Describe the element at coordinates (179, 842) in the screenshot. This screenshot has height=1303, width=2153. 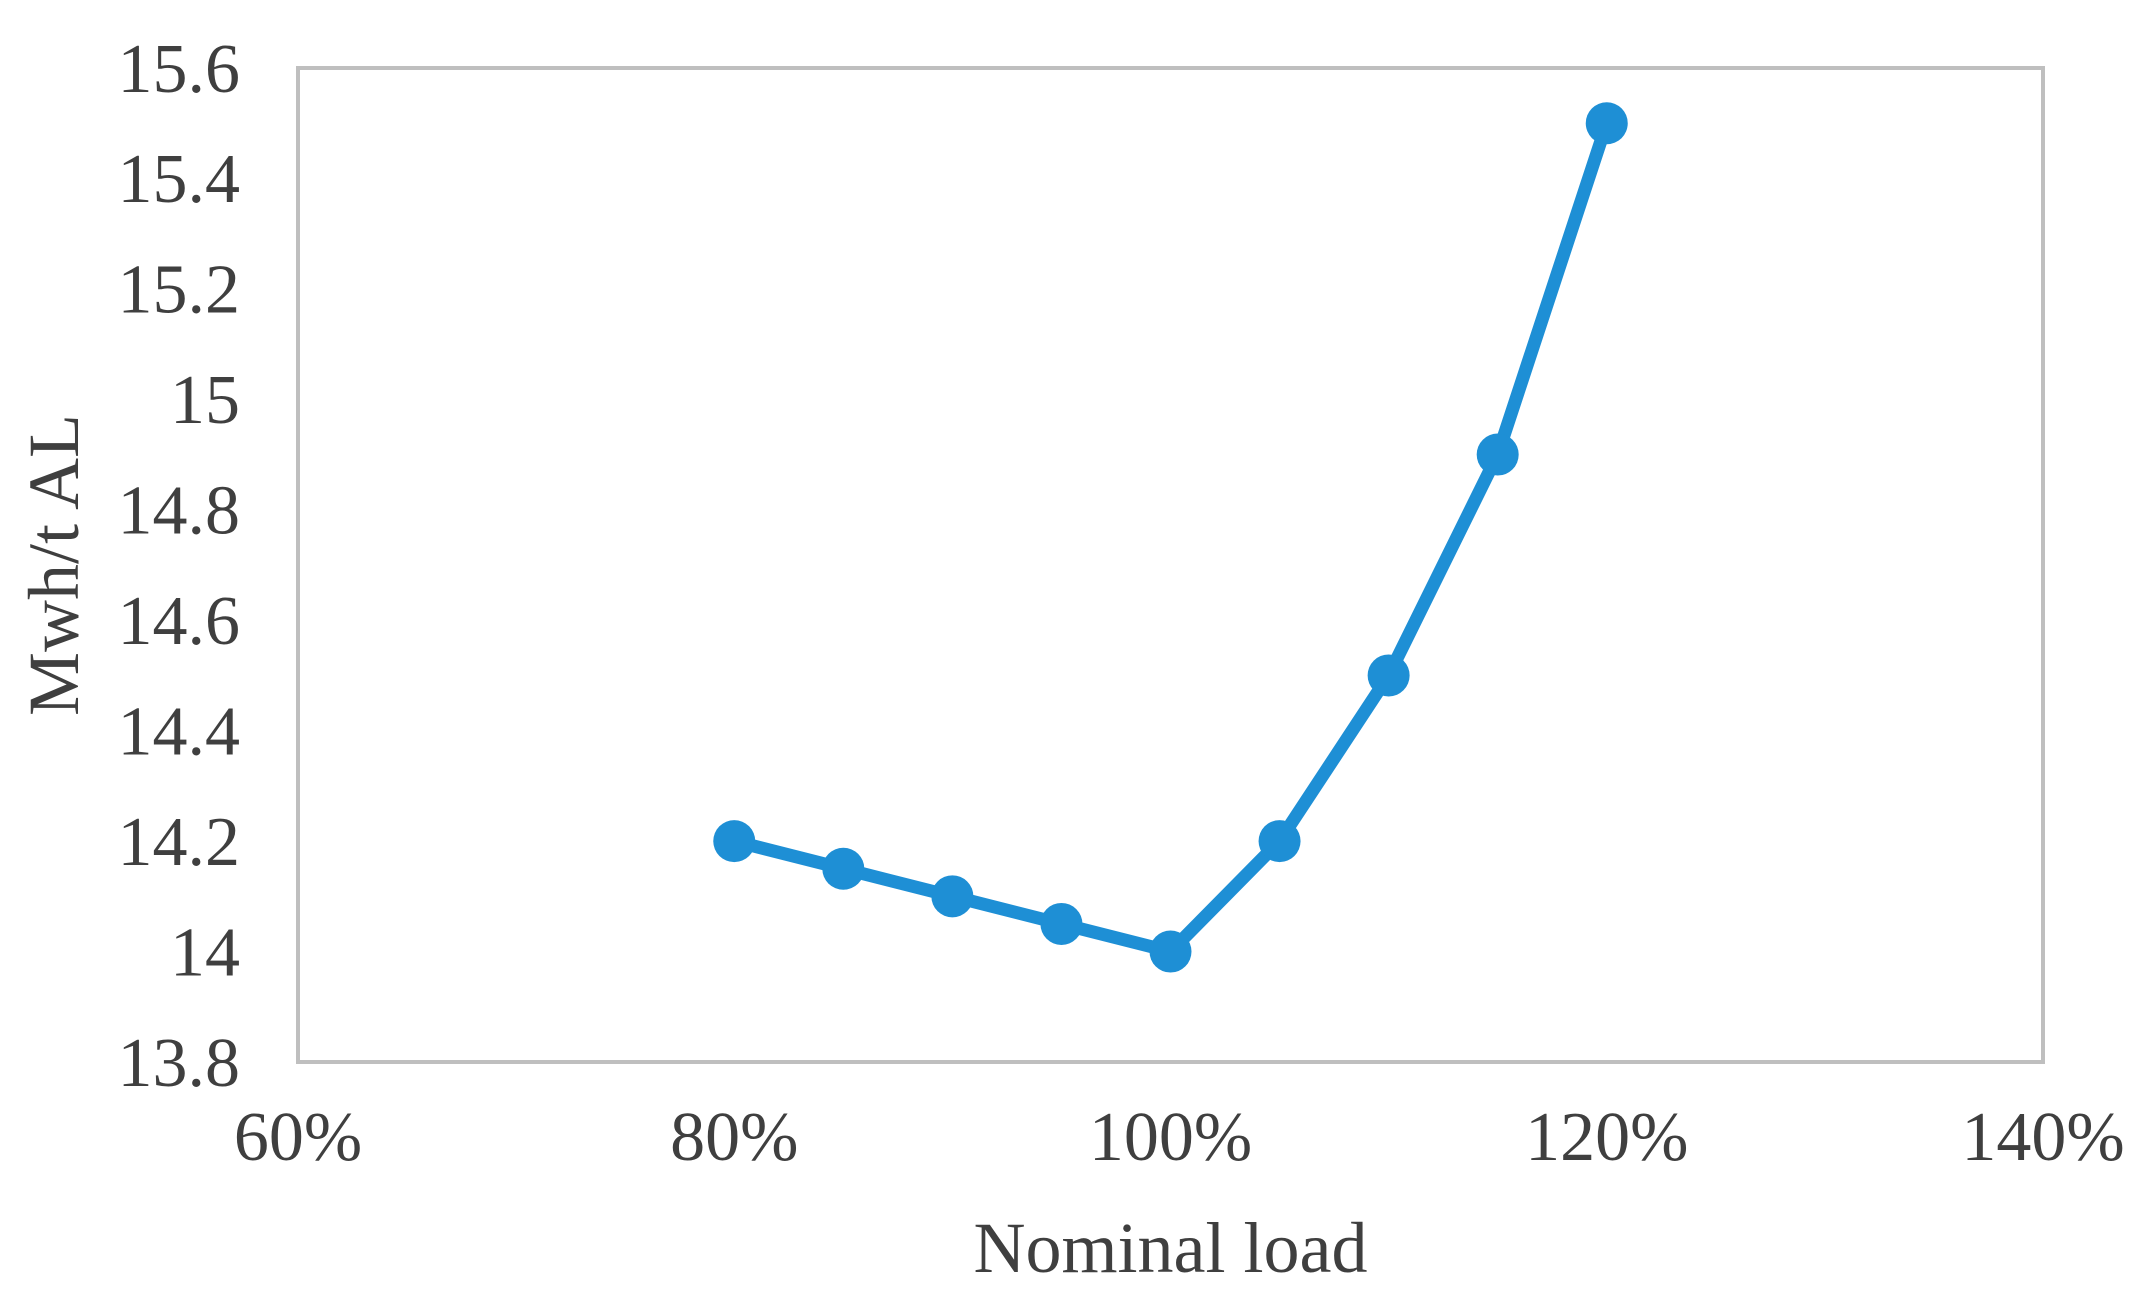
I see `y-tick-label: 14.2` at that location.